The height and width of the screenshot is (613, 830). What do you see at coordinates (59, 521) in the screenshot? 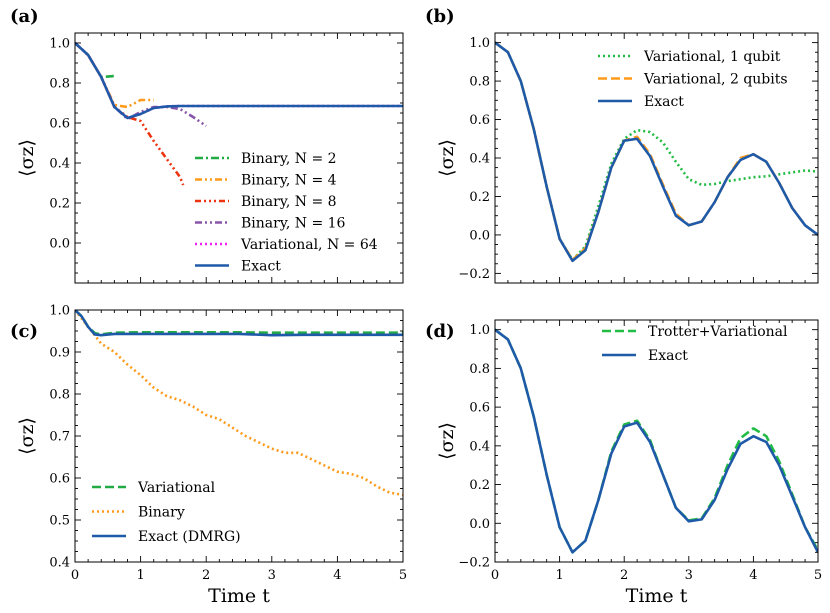
I see `y-tick-label: 0.5` at bounding box center [59, 521].